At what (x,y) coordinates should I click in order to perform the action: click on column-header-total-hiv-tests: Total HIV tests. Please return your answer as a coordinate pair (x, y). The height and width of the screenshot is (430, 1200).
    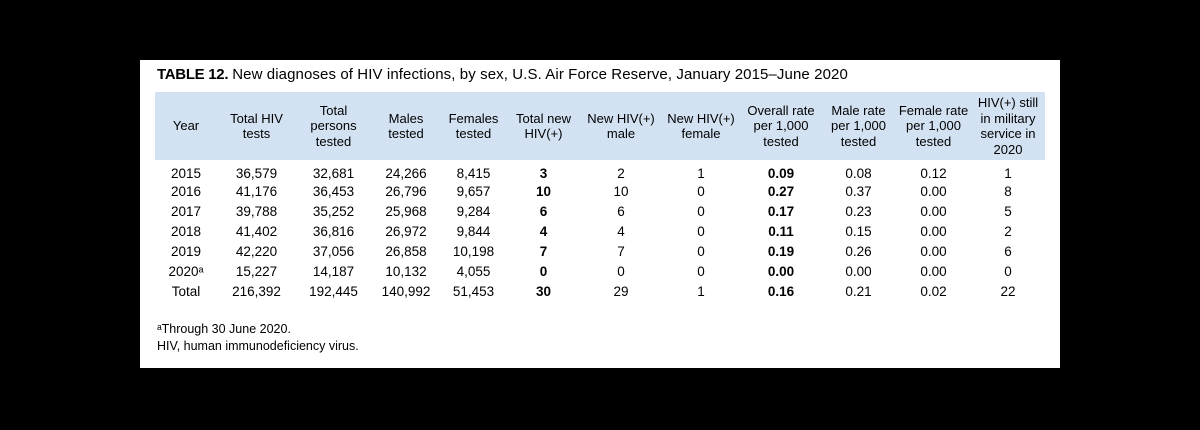
    Looking at the image, I should click on (256, 126).